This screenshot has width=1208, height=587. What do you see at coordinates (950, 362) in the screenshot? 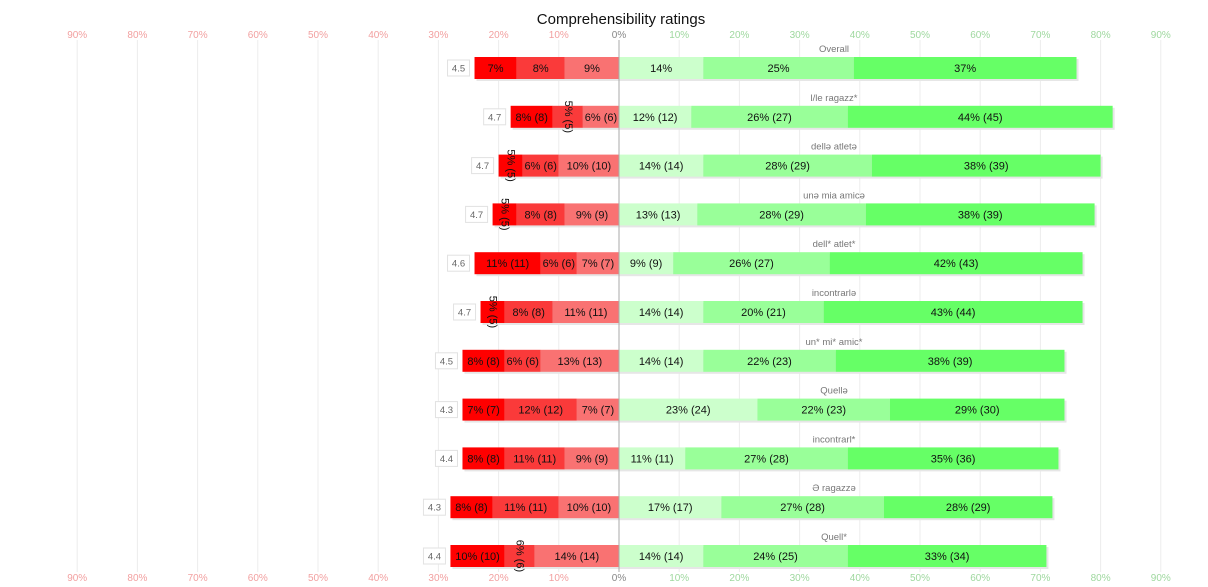
I see `segment-label: 38% (39)` at bounding box center [950, 362].